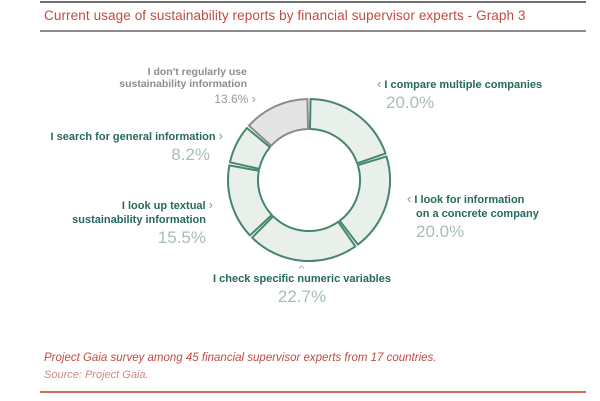 This screenshot has height=401, width=600. What do you see at coordinates (136, 136) in the screenshot?
I see `callout-label: I search for general information ›` at bounding box center [136, 136].